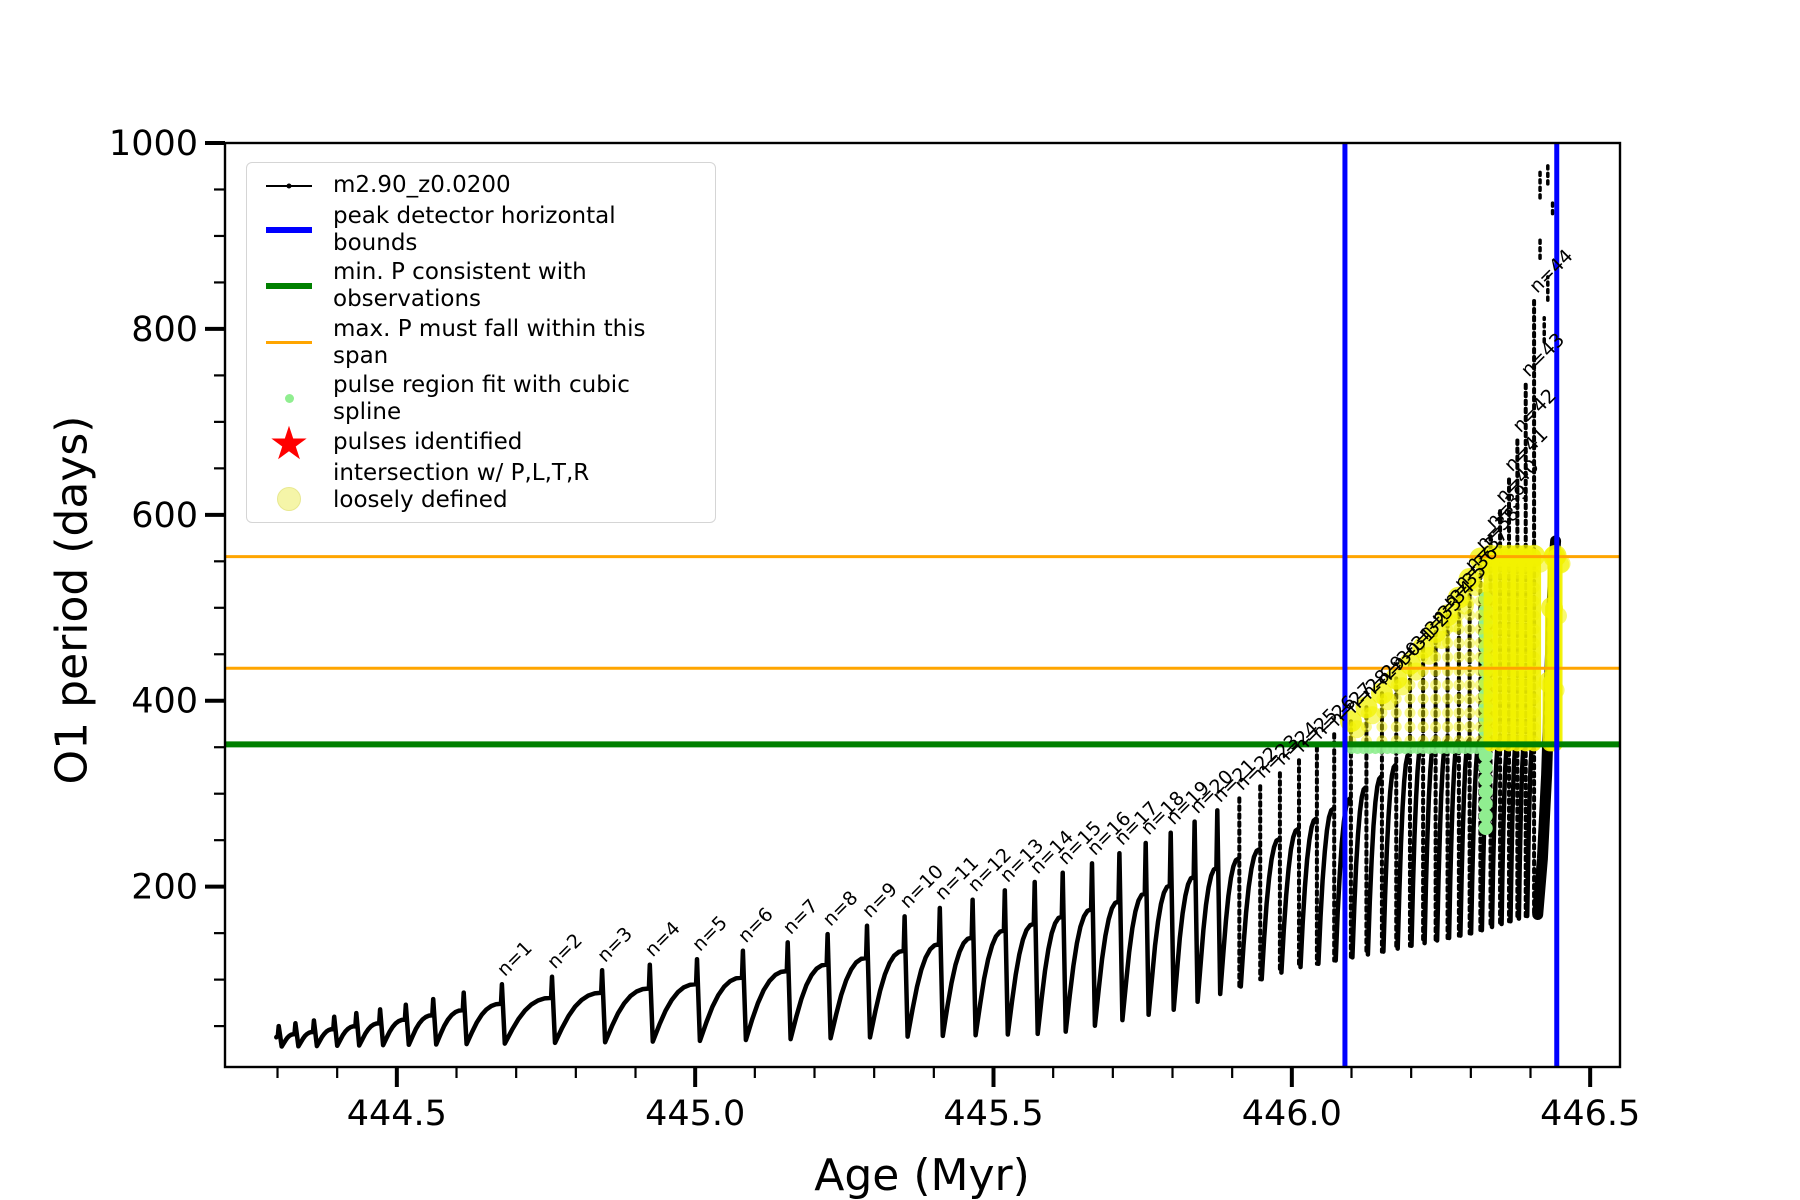 The image size is (1800, 1200). Describe the element at coordinates (1551, 271) in the screenshot. I see `pulse-number-label: n=44` at that location.